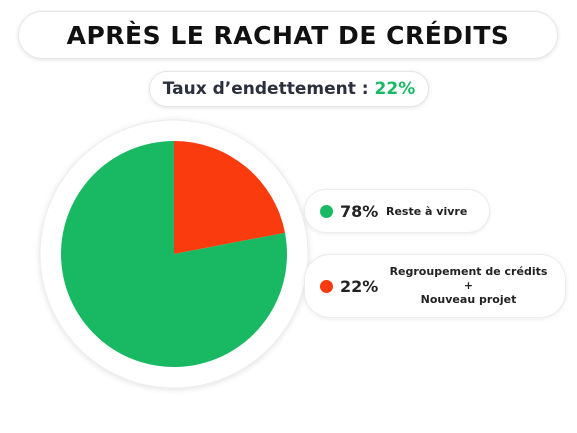  I want to click on title-banner: APRÈS LE RACHAT DE CRÉDITS, so click(288, 35).